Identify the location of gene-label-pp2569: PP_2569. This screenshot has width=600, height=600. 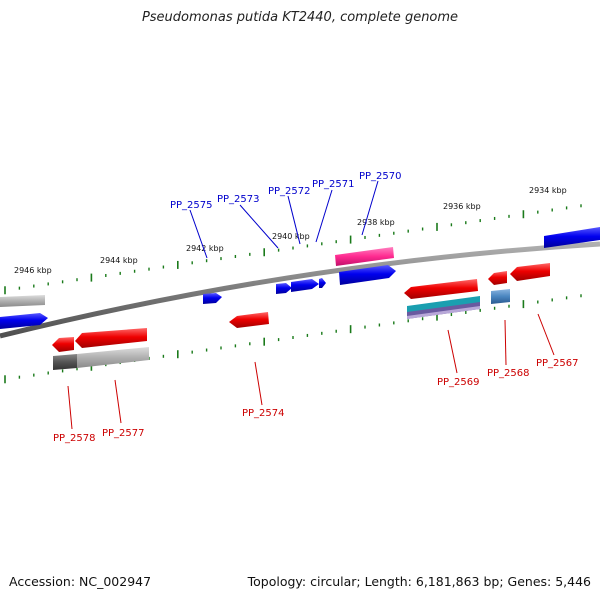
(458, 382).